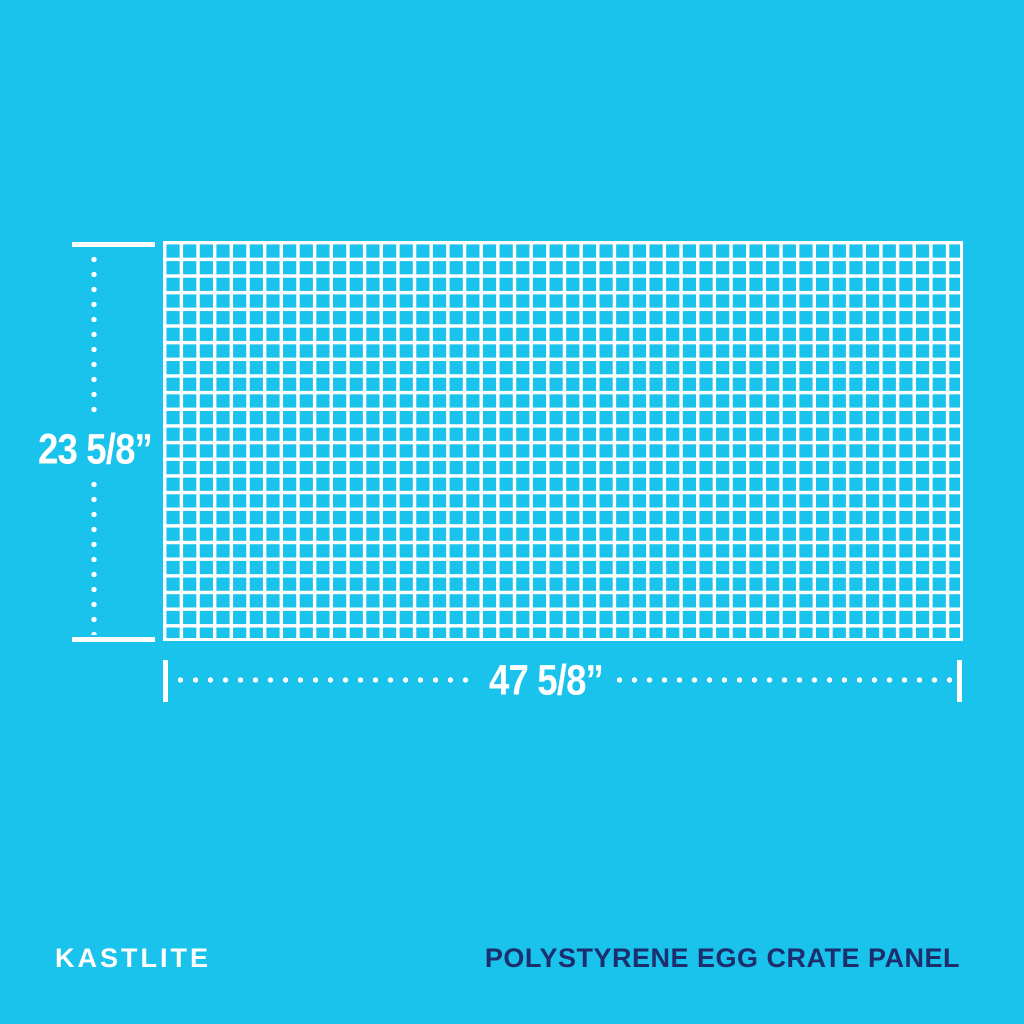  I want to click on width-dim-right-tick, so click(959, 681).